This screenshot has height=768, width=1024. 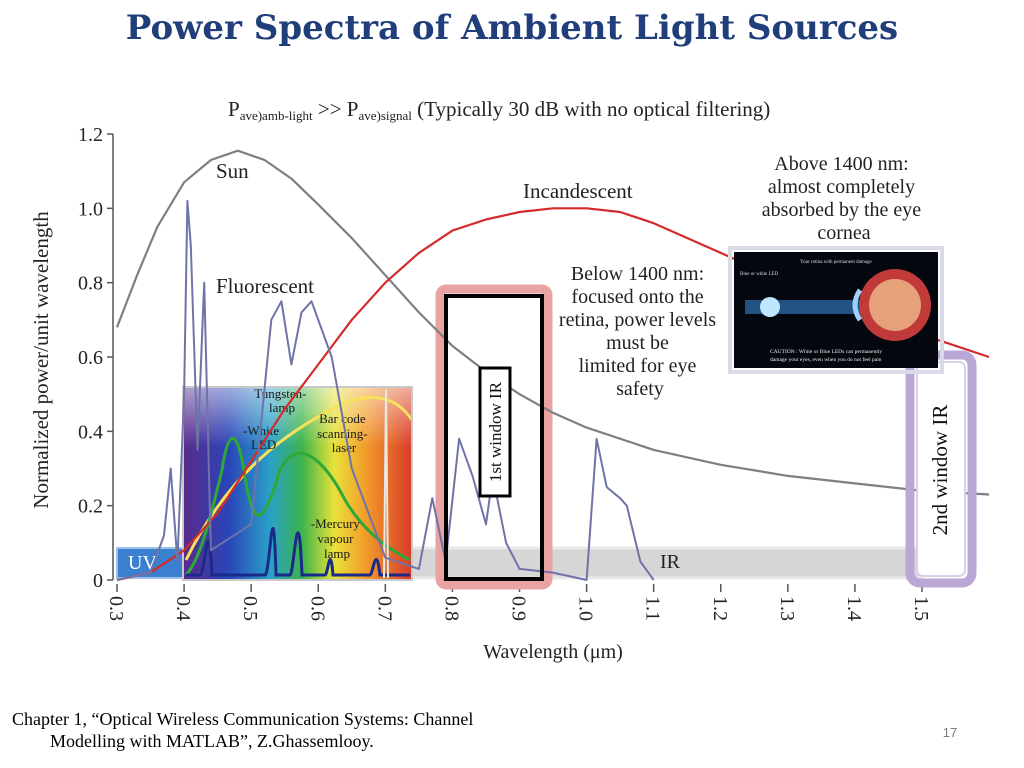 I want to click on y-tick-label: 0.4, so click(x=90, y=432).